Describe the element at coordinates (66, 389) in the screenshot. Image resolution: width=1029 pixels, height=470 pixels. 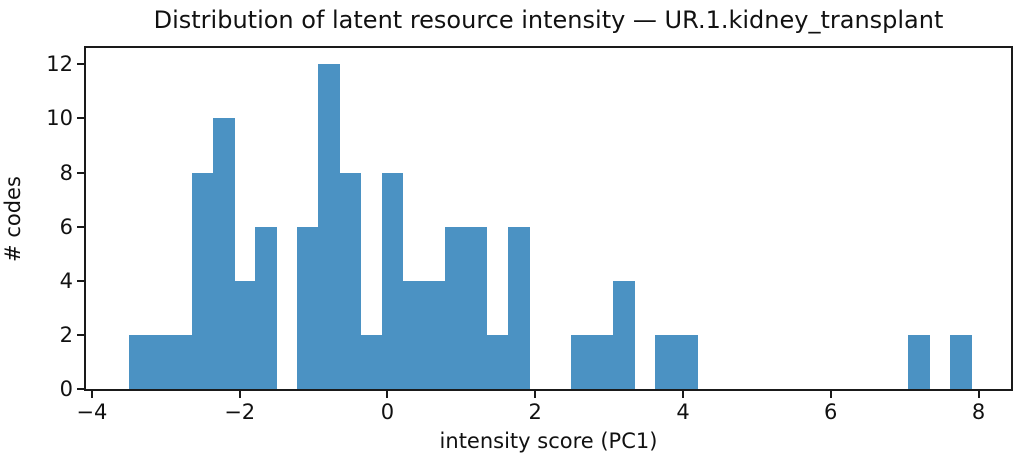
I see `y-tick-label: 0` at that location.